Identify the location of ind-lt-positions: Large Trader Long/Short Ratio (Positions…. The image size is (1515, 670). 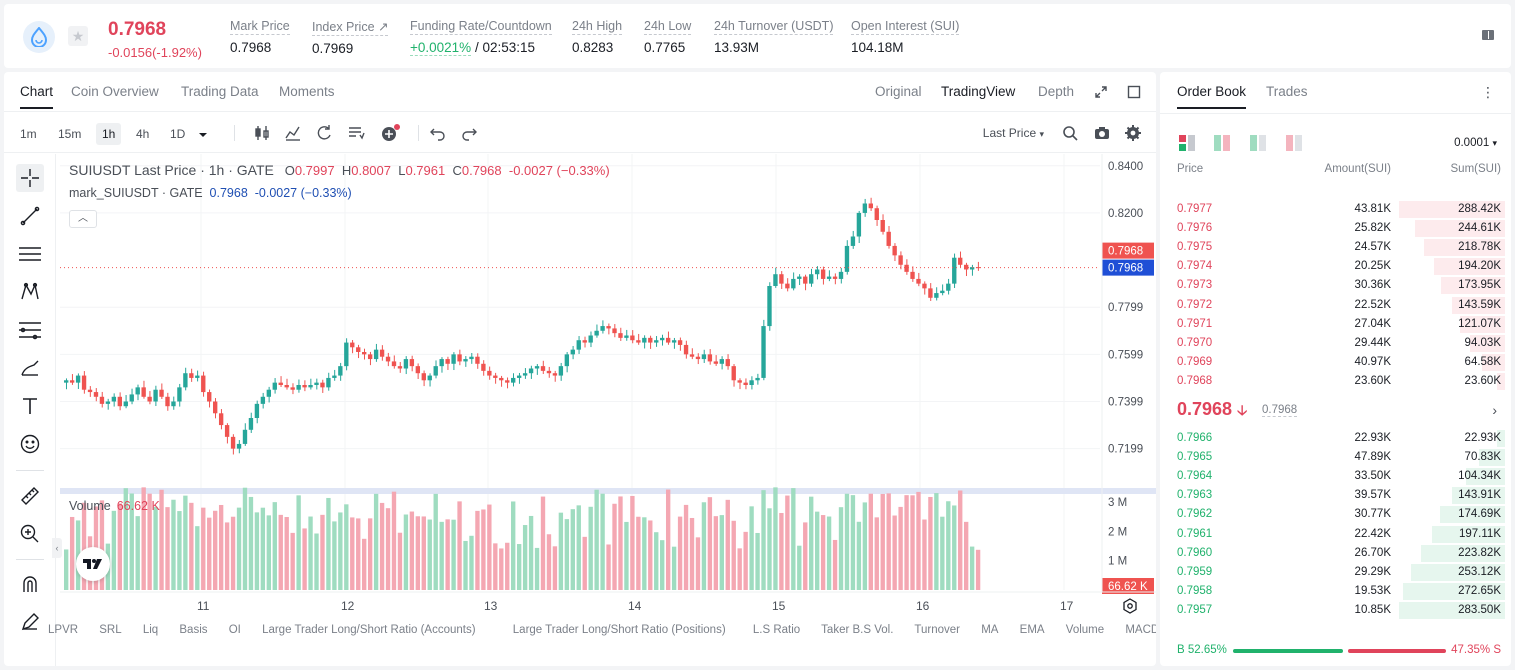
(619, 630).